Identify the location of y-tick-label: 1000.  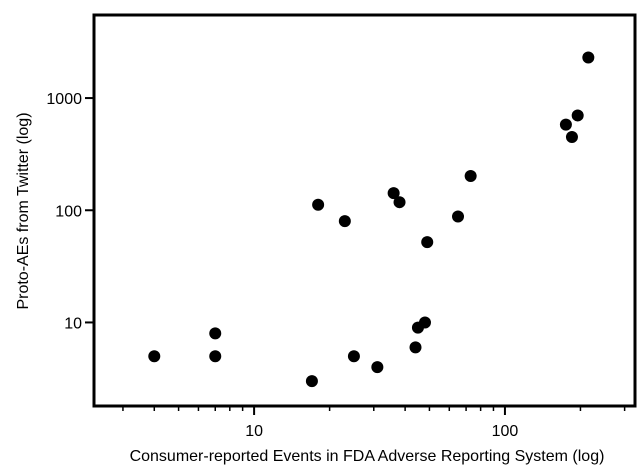
(64, 99).